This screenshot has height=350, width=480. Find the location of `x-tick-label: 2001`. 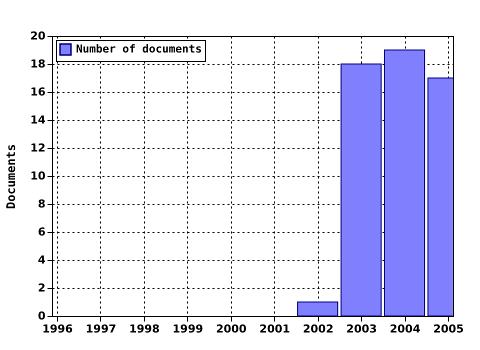

x-tick-label: 2001 is located at coordinates (274, 329).